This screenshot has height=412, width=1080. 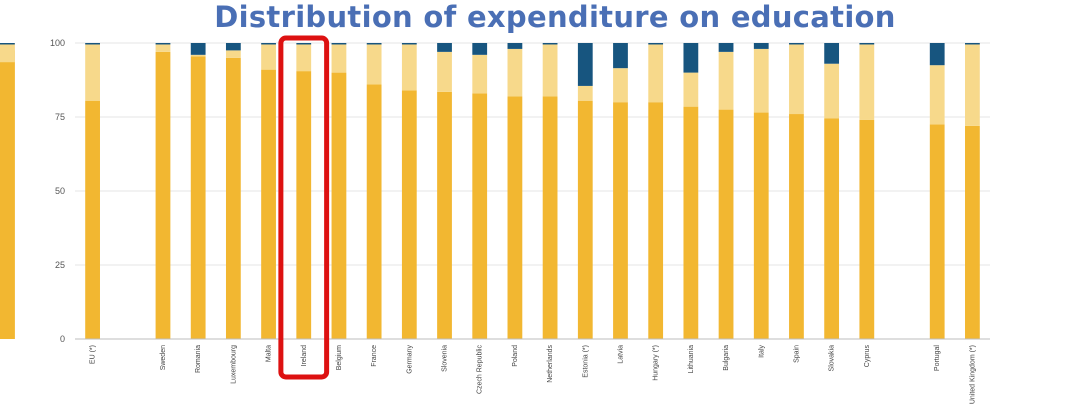 I want to click on y-tick-label: 100, so click(x=57, y=43).